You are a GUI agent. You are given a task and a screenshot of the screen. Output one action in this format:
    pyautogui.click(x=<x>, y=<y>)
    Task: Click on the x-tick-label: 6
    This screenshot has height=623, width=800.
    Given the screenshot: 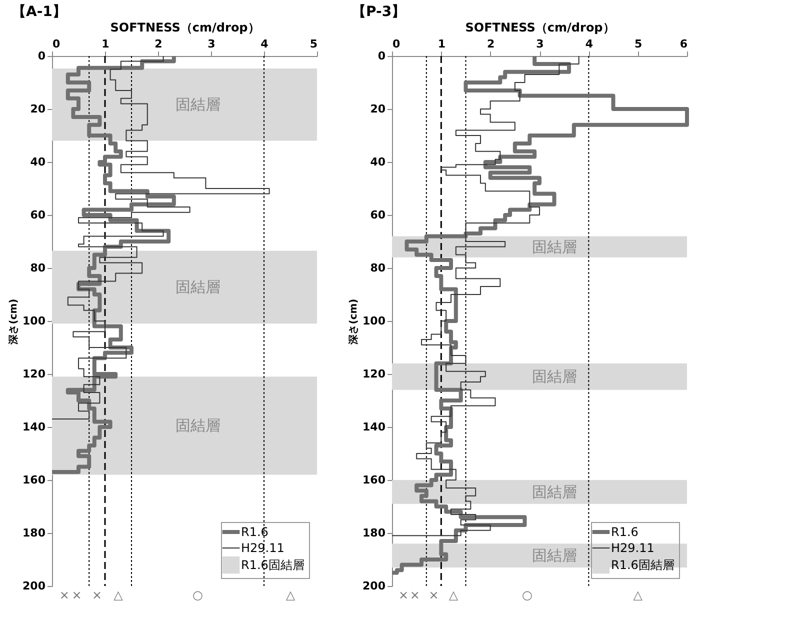 What is the action you would take?
    pyautogui.click(x=684, y=44)
    